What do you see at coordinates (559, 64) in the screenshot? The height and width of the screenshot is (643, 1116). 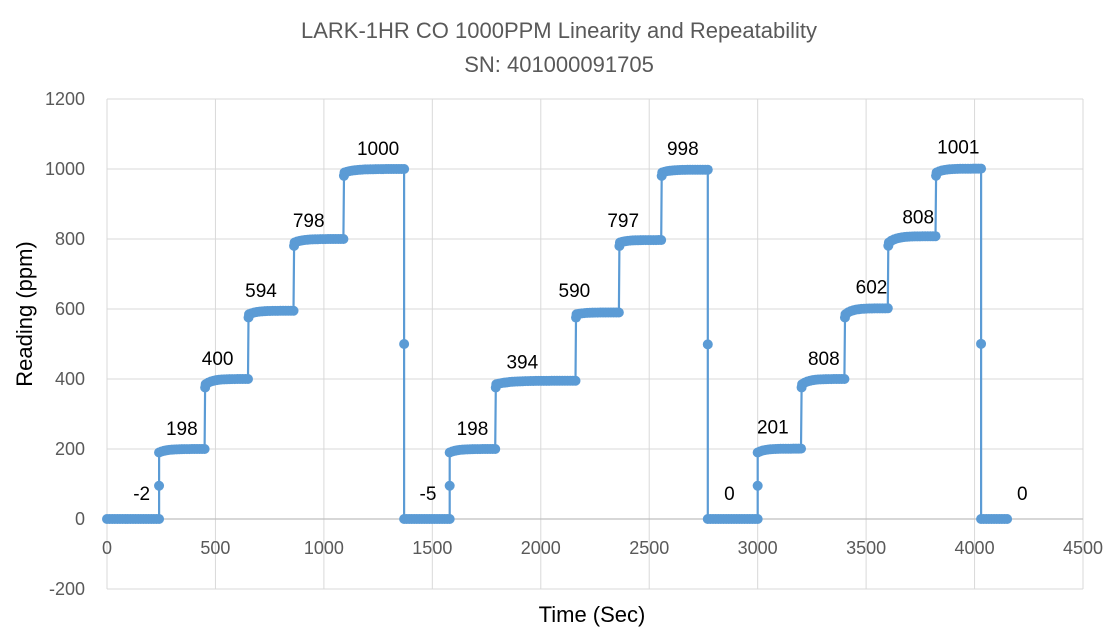 I see `chart-subtitle: SN: 401000091705` at bounding box center [559, 64].